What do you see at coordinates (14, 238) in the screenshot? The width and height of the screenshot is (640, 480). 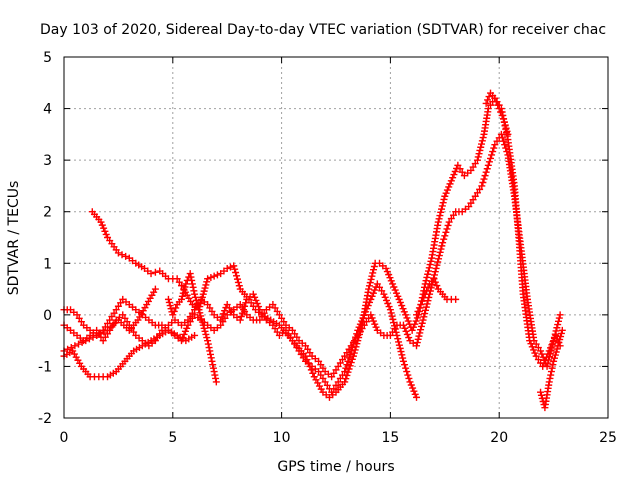 I see `y-axis-label: SDTVAR / TECUs` at bounding box center [14, 238].